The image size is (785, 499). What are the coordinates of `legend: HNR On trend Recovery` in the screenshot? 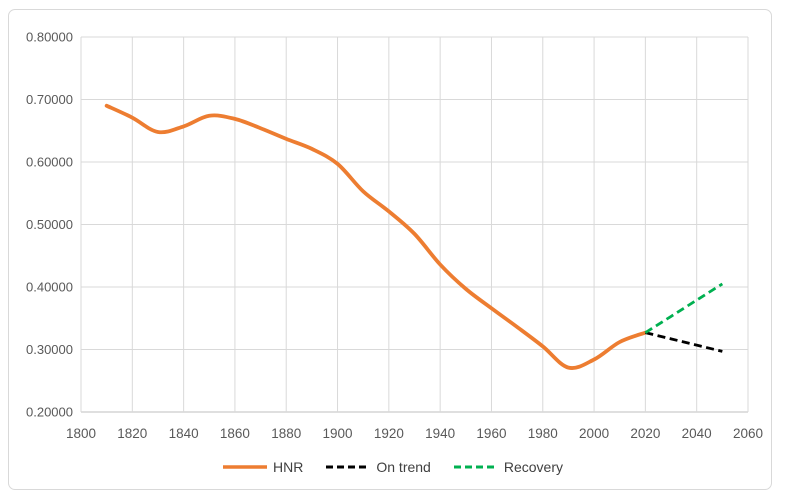 It's located at (392, 467).